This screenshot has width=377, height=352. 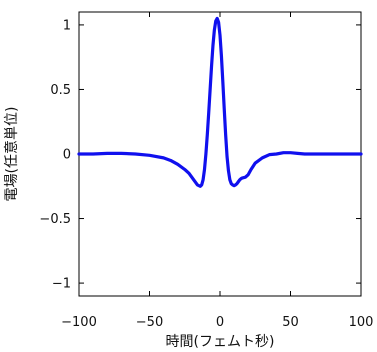 I want to click on y-tick-label: 1, so click(x=67, y=25).